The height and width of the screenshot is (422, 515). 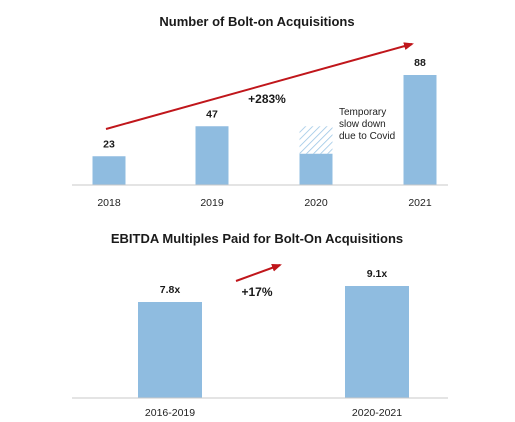 I want to click on data-label-2021: 88, so click(x=420, y=63).